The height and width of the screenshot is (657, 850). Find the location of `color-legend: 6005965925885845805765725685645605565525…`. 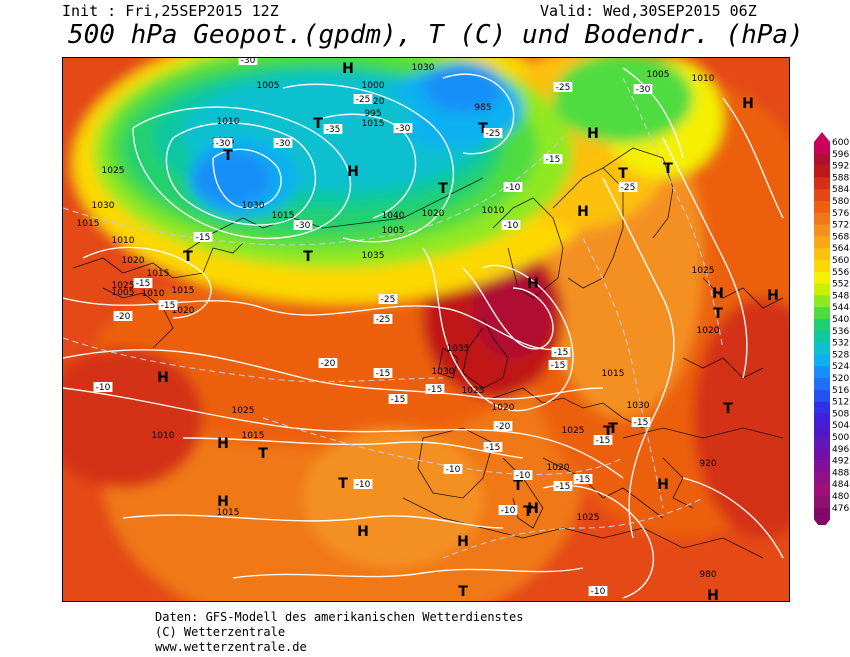

color-legend: 6005965925885845805765725685645605565525… is located at coordinates (831, 328).